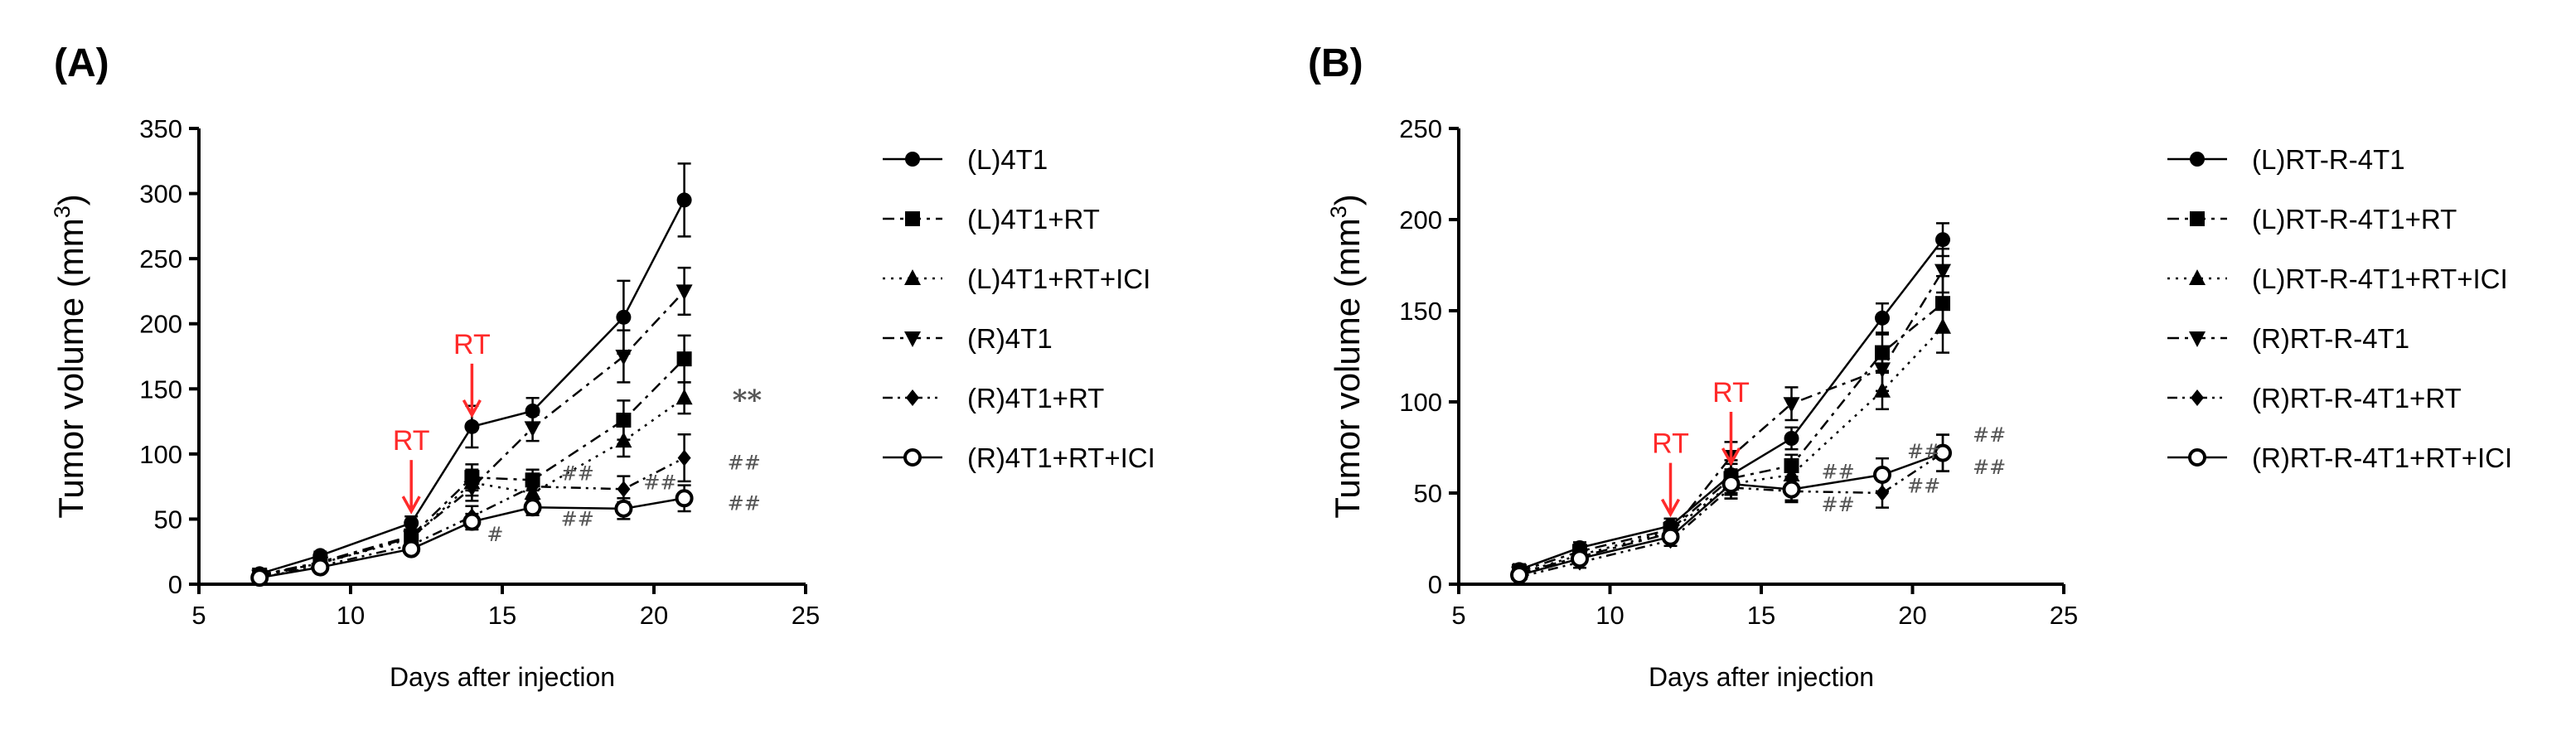 This screenshot has height=735, width=2576. I want to click on panel-b-legend-label: (R)RT-R-4T1+RT+ICI, so click(2382, 457).